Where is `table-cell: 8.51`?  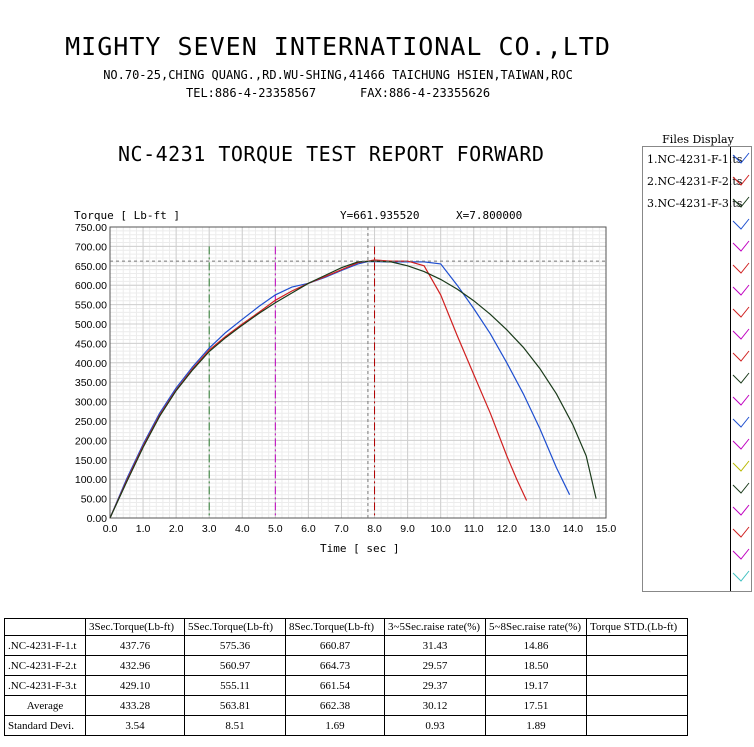 table-cell: 8.51 is located at coordinates (235, 725).